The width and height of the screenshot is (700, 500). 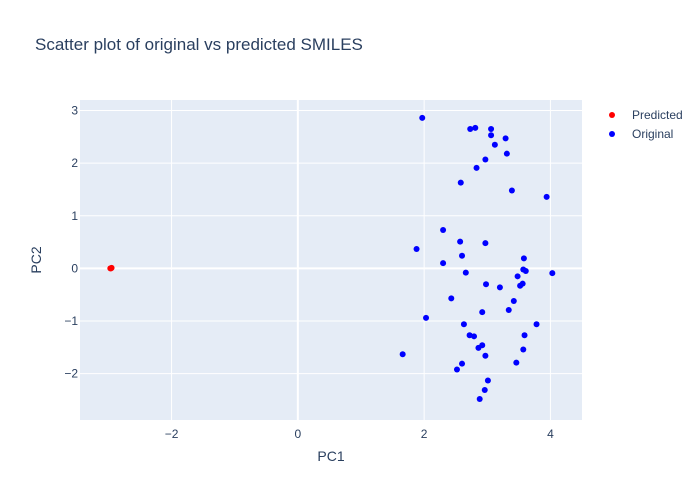 I want to click on y-tick-label: −1, so click(x=71, y=321).